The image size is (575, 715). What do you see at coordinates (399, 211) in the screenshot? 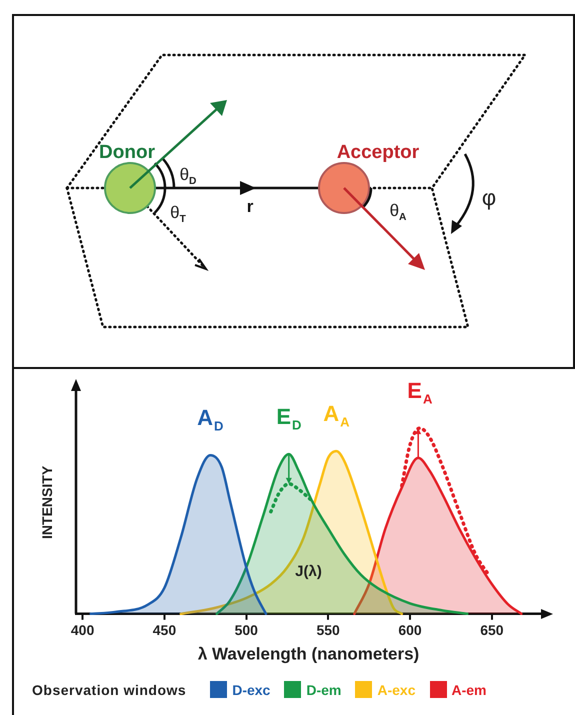
I see `text: θ$_{A}$` at bounding box center [399, 211].